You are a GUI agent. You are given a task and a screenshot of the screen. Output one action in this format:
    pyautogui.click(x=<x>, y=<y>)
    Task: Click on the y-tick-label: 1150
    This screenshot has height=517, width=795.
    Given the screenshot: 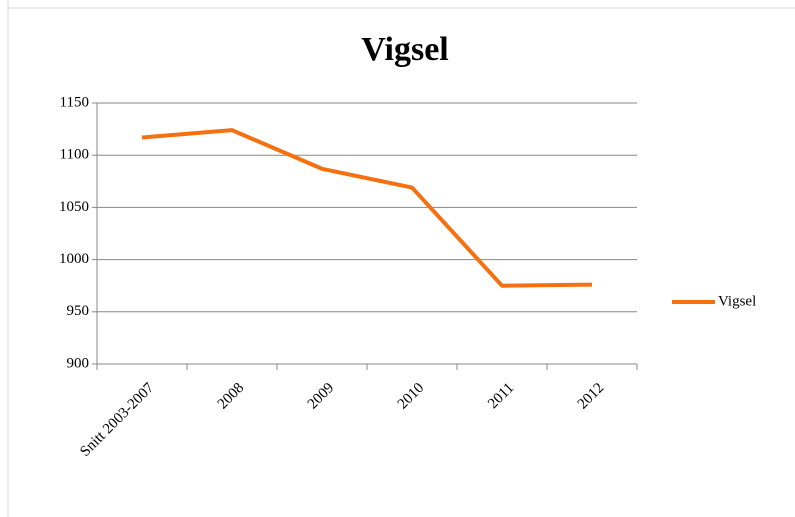 What is the action you would take?
    pyautogui.click(x=74, y=102)
    